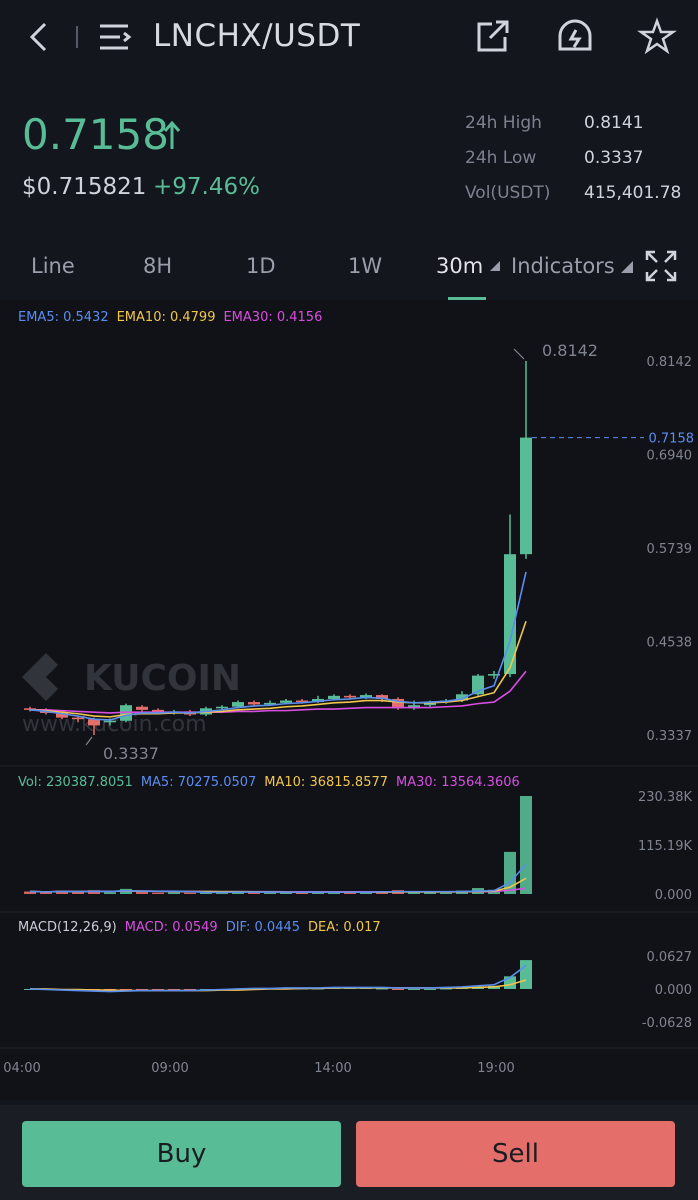 The image size is (698, 1200). What do you see at coordinates (53, 266) in the screenshot?
I see `tab: Line` at bounding box center [53, 266].